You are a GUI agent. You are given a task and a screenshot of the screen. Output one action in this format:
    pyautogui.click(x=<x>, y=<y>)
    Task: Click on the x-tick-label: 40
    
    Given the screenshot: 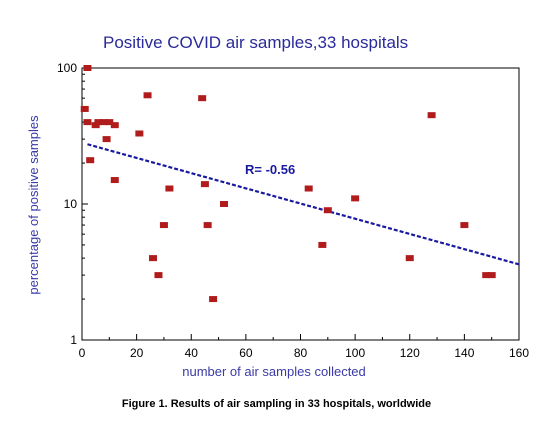 What is the action you would take?
    pyautogui.click(x=192, y=353)
    